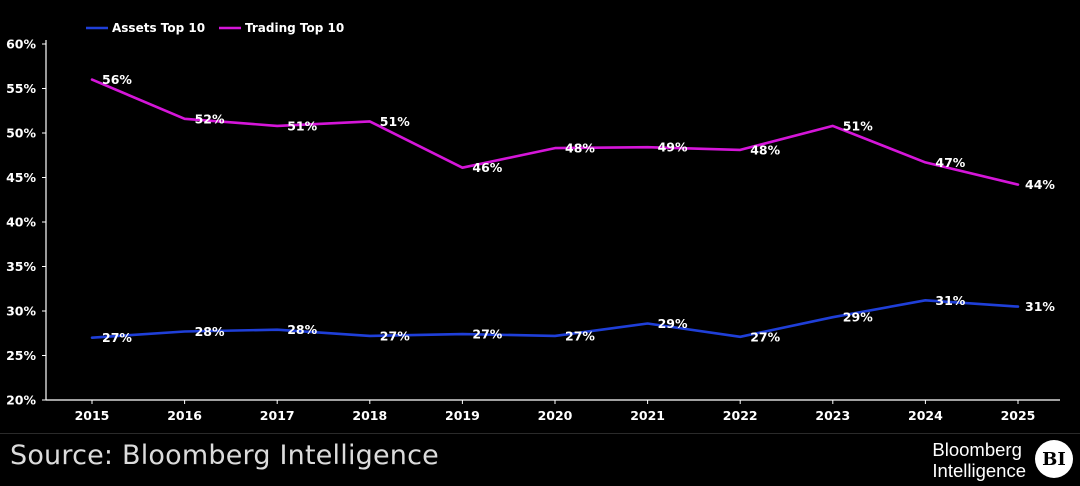 Image resolution: width=1080 pixels, height=486 pixels. What do you see at coordinates (925, 415) in the screenshot?
I see `x-tick-label: 2024` at bounding box center [925, 415].